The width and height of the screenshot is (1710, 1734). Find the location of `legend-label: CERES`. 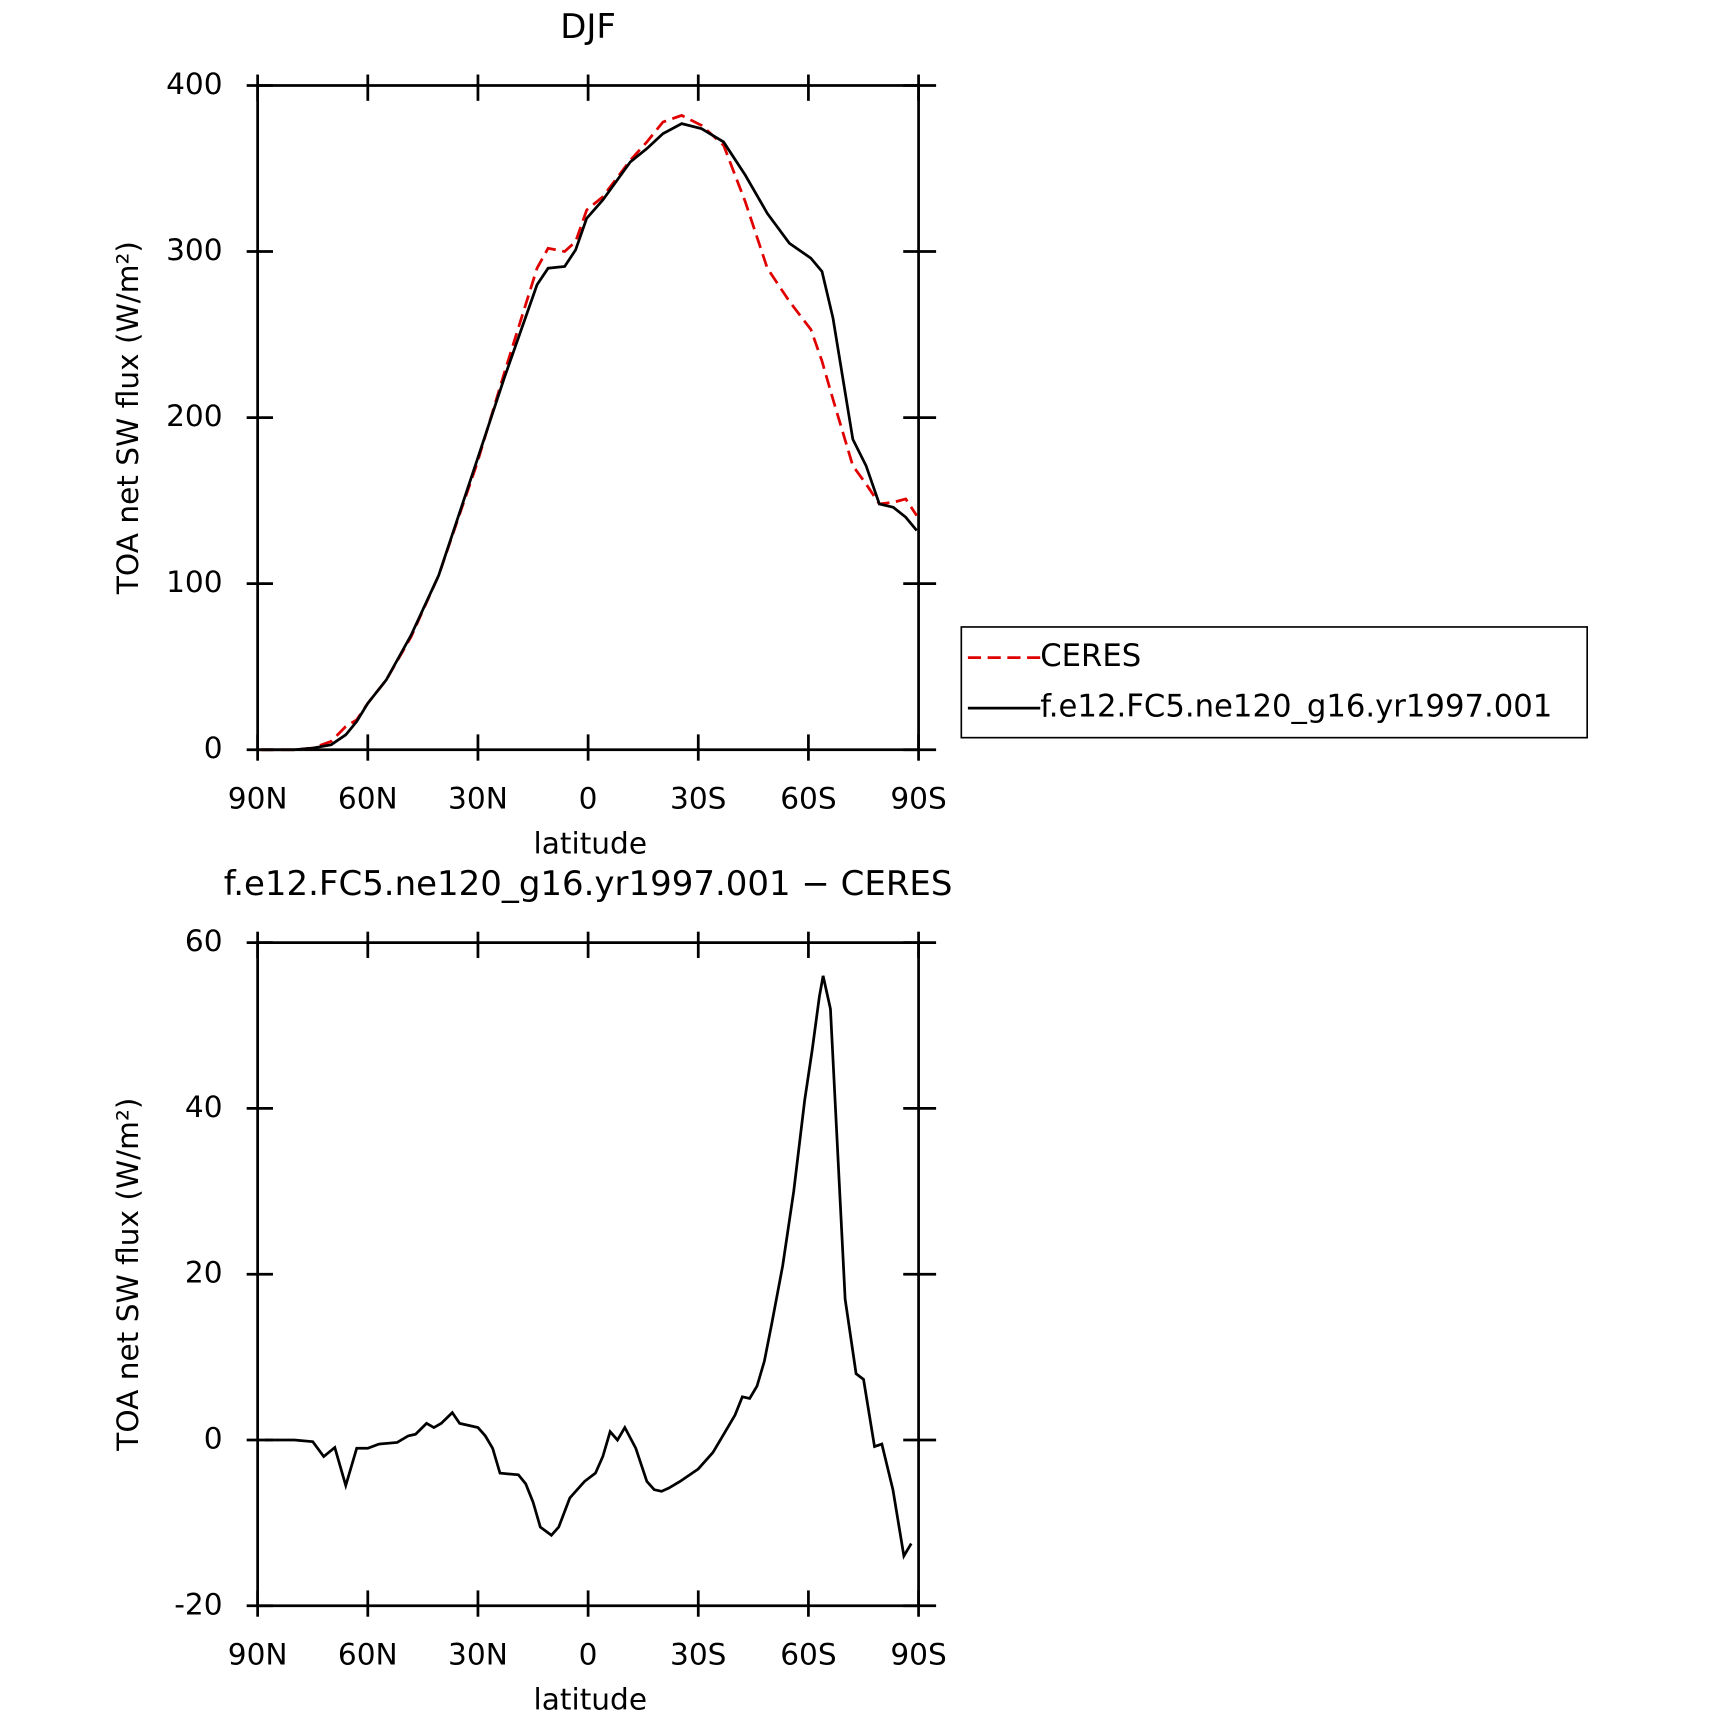

legend-label: CERES is located at coordinates (1090, 656).